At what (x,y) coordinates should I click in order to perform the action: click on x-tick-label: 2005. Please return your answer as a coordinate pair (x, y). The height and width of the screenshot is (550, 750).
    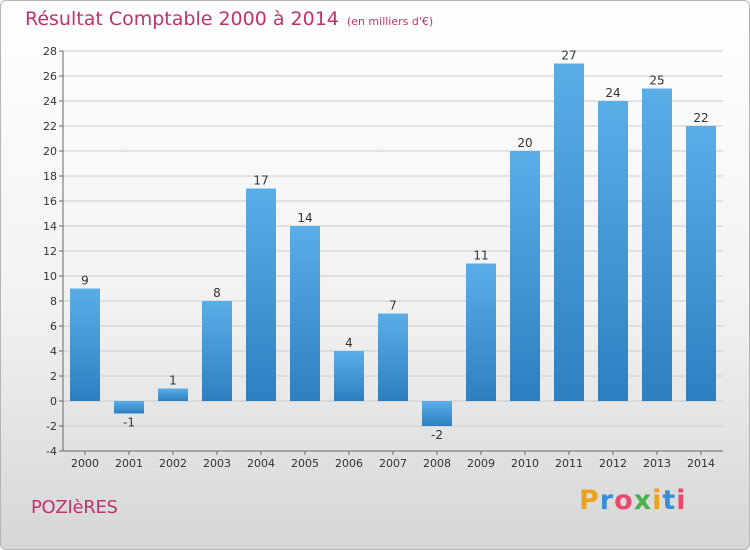
    Looking at the image, I should click on (305, 463).